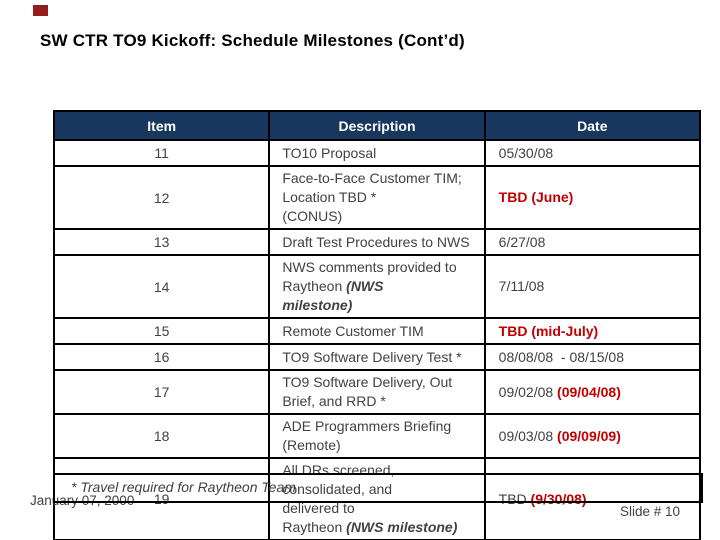 The height and width of the screenshot is (540, 720). I want to click on text-segment: TBD (June), so click(536, 197).